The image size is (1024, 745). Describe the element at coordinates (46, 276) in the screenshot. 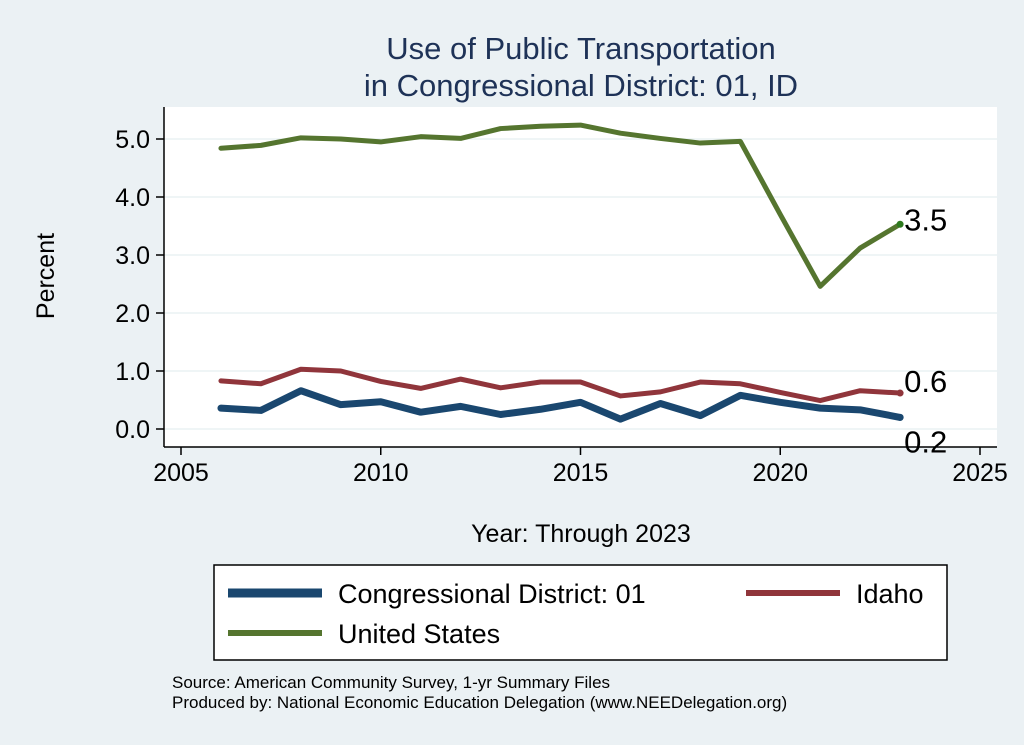

I see `y-axis-label: Percent` at that location.